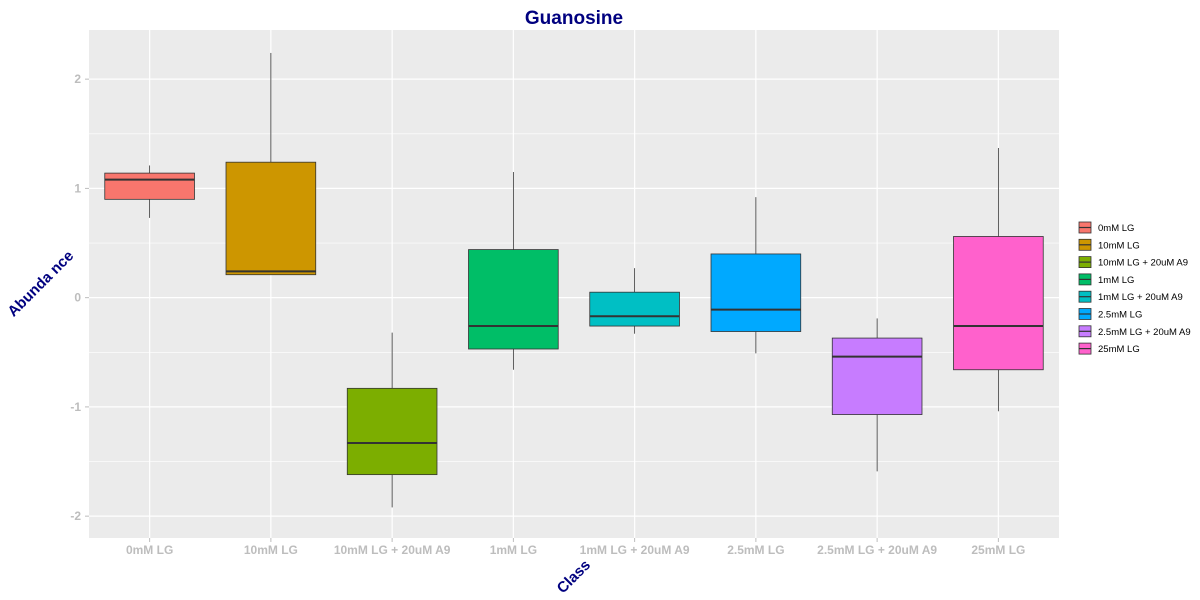 The height and width of the screenshot is (600, 1200). I want to click on y-tick-label: -2, so click(75, 516).